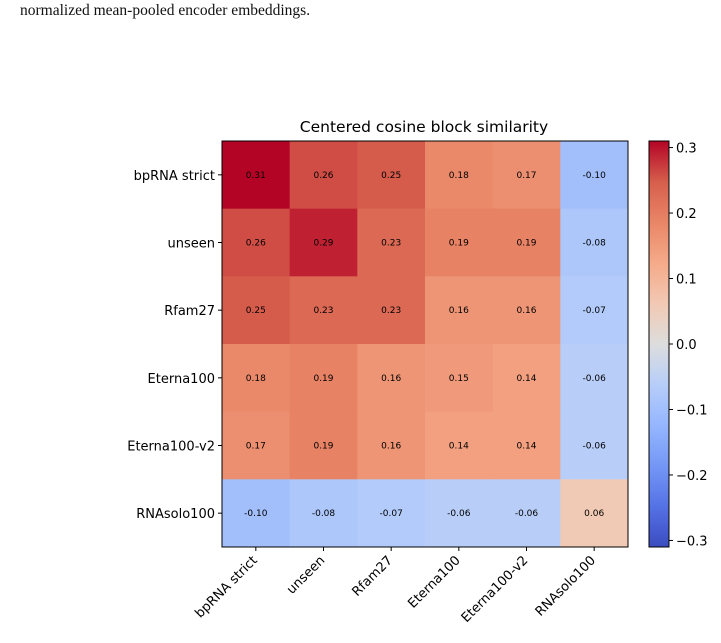  I want to click on chart-title: Centered cosine block similarity, so click(424, 127).